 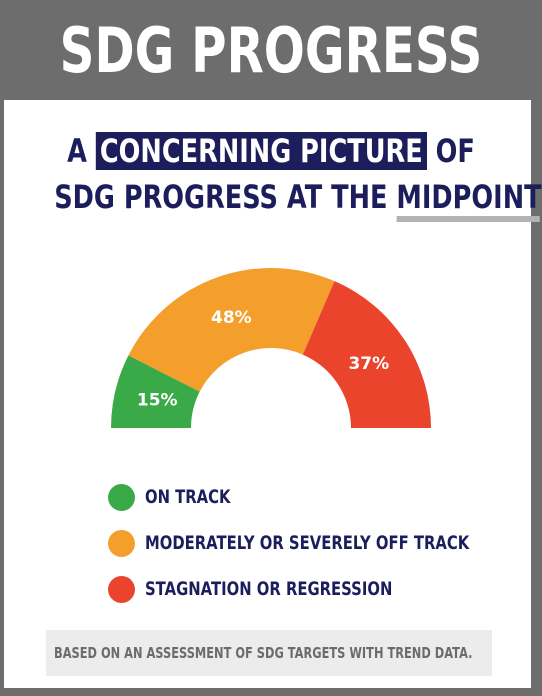 I want to click on headline-underlined-word: MIDPOINT, so click(x=468, y=200).